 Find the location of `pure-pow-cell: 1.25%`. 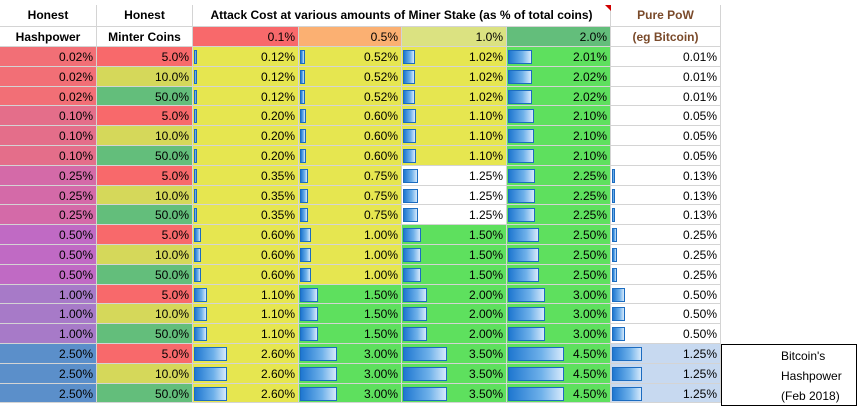

pure-pow-cell: 1.25% is located at coordinates (666, 373).